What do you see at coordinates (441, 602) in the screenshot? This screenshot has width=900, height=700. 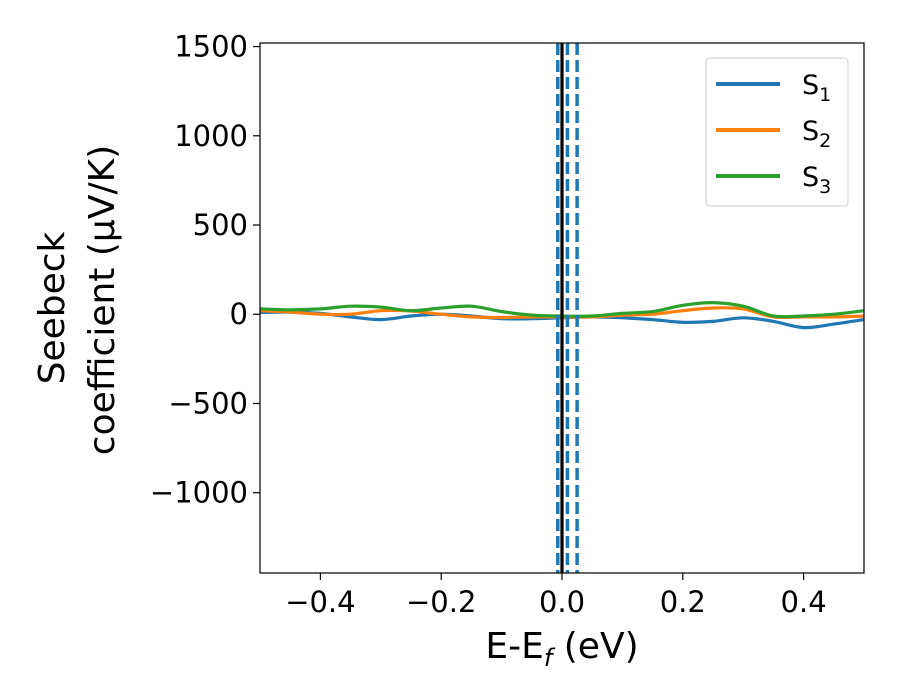 I see `x-tick-label: −0.2` at bounding box center [441, 602].